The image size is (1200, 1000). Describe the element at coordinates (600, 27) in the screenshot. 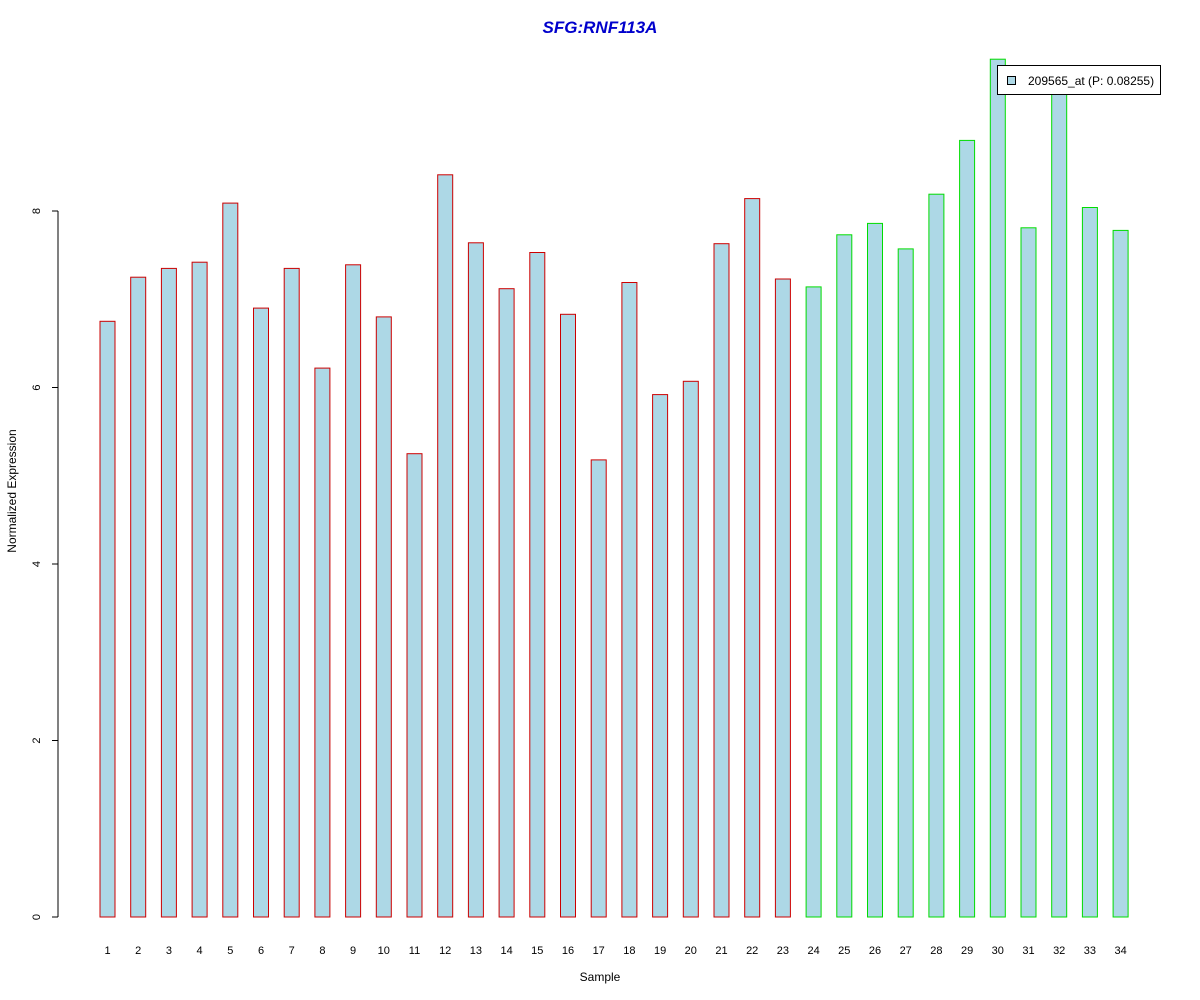

I see `chart-title: SFG:RNF113A` at that location.